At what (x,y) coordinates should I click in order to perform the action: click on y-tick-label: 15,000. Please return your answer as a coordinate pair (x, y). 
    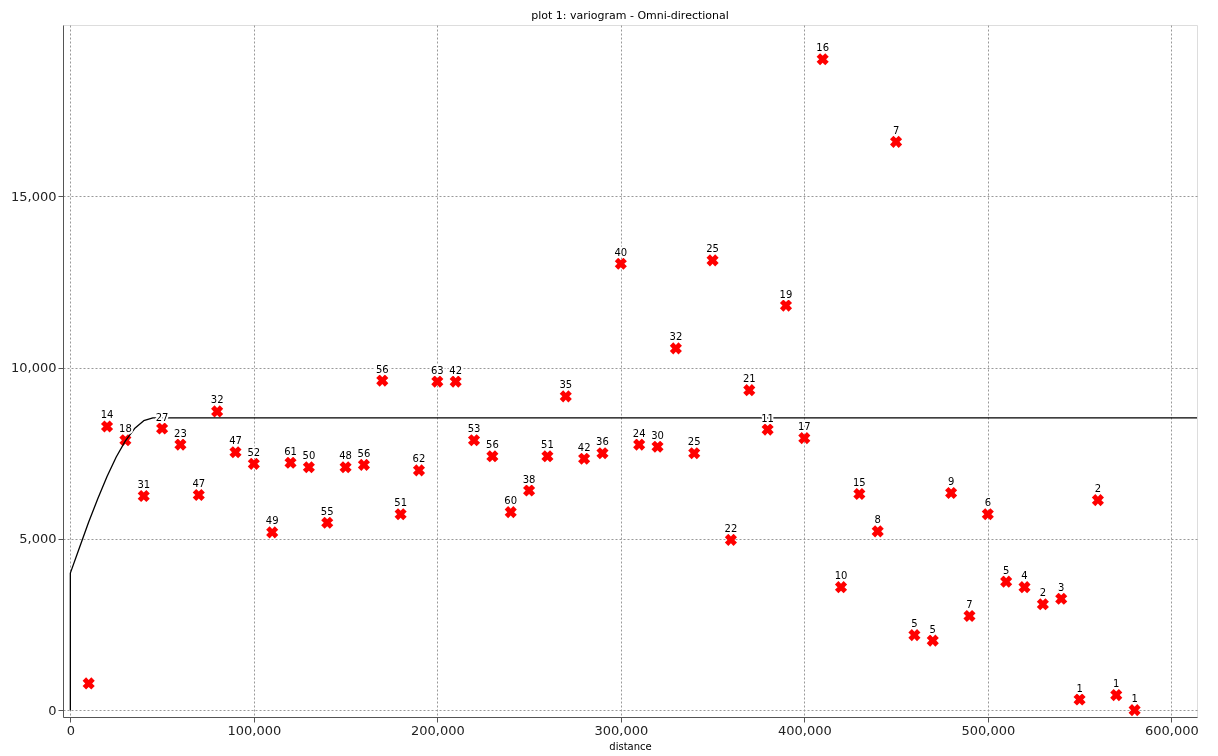
    Looking at the image, I should click on (34, 196).